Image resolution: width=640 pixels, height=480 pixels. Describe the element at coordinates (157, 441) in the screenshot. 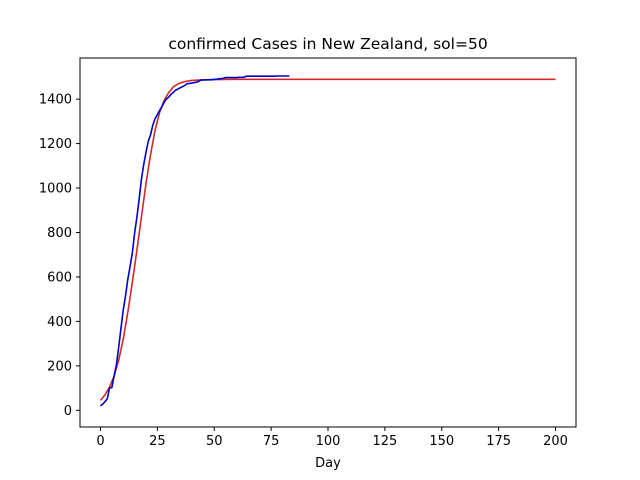

I see `x-tick-label: 25` at that location.